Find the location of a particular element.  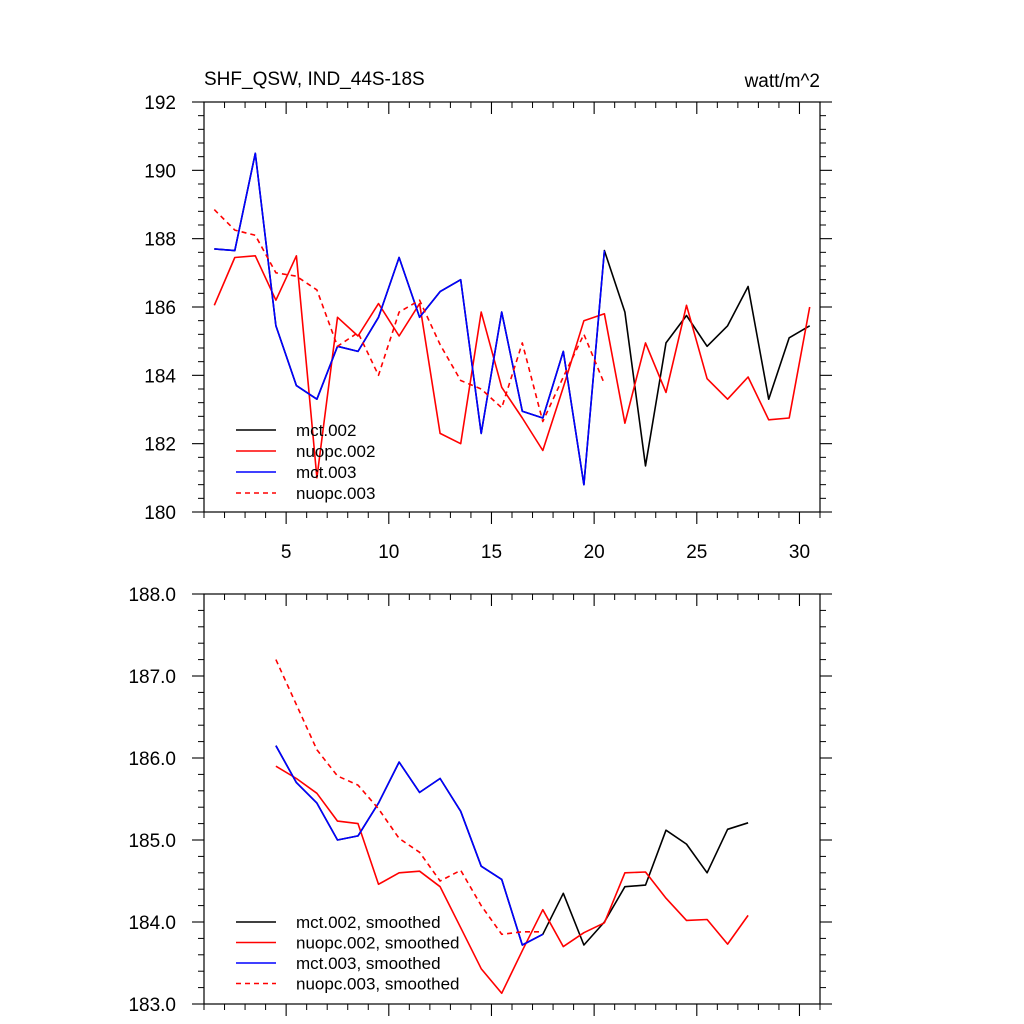

bottom-legend-label-nuopc-002-smoothed: nuopc.002, smoothed is located at coordinates (378, 943).